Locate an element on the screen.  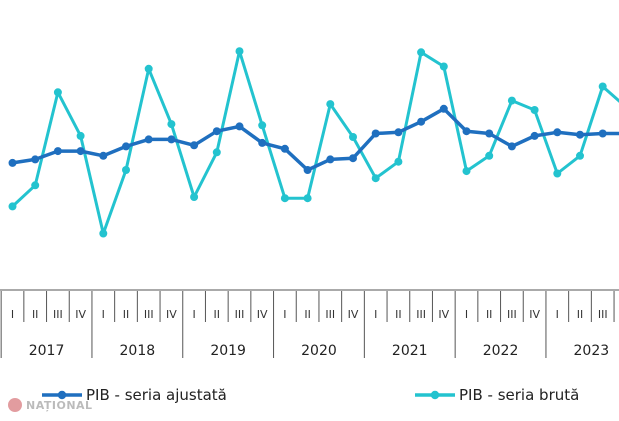
watermark-logo is located at coordinates (15, 405).